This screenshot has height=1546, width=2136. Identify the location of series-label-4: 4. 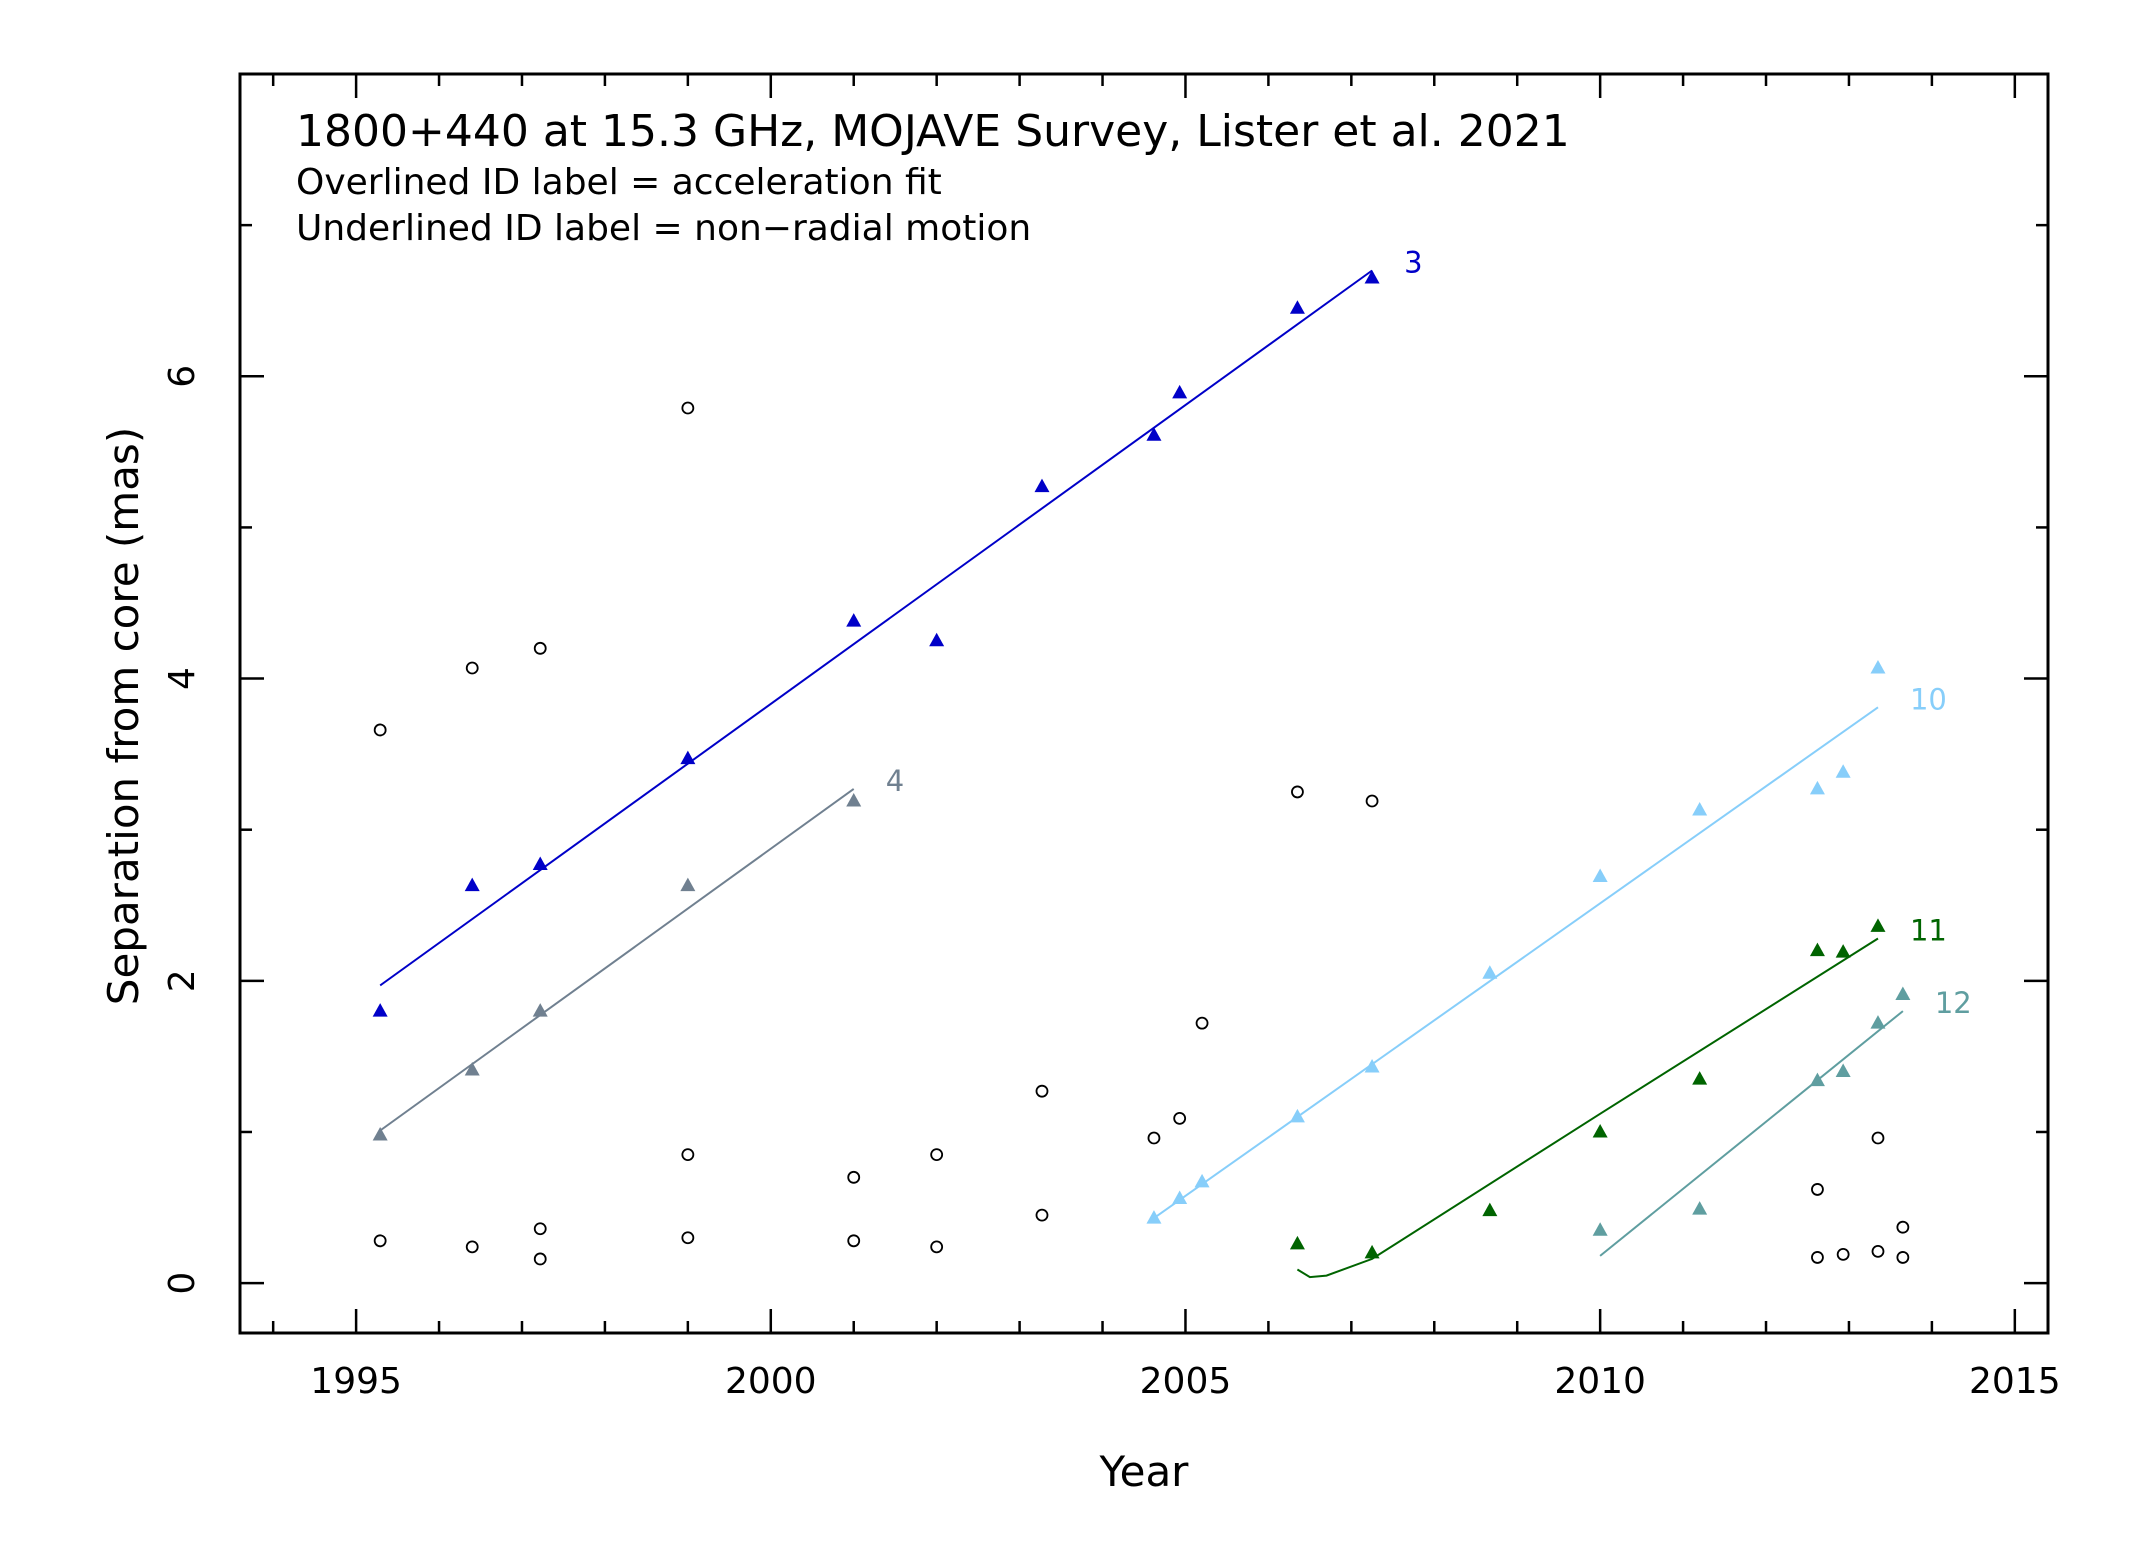
(895, 781).